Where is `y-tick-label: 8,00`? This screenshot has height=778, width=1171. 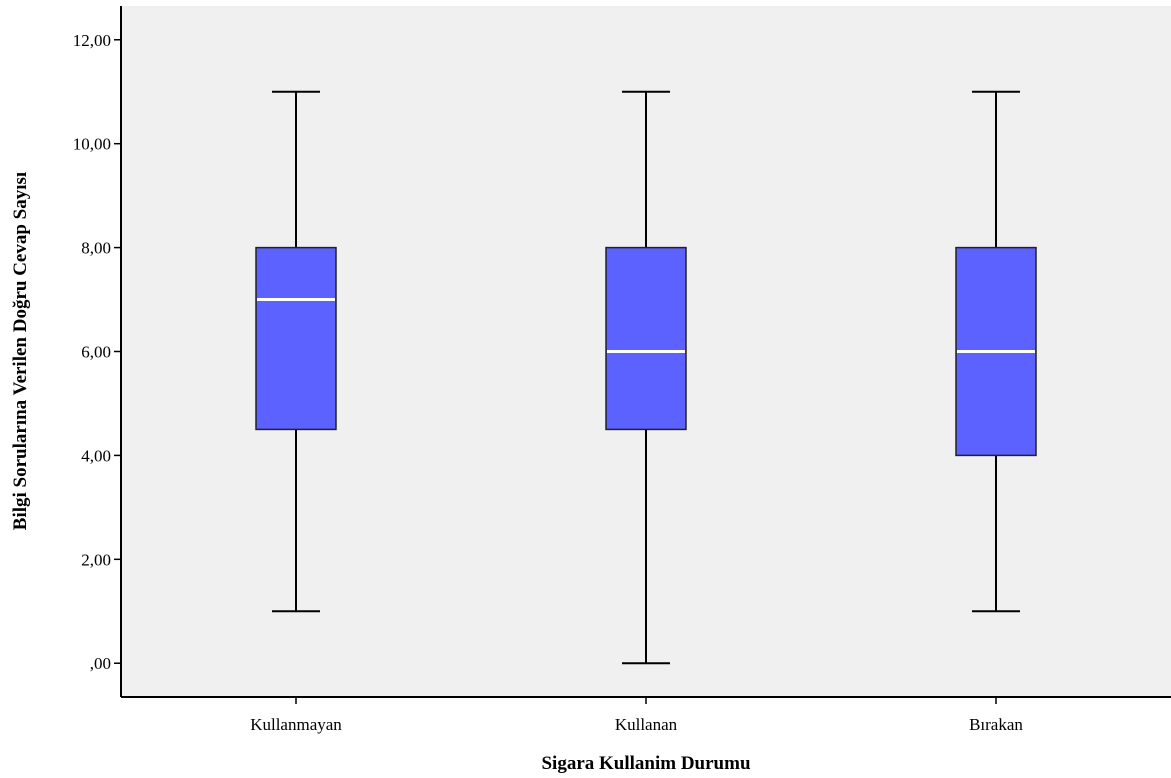
y-tick-label: 8,00 is located at coordinates (96, 248).